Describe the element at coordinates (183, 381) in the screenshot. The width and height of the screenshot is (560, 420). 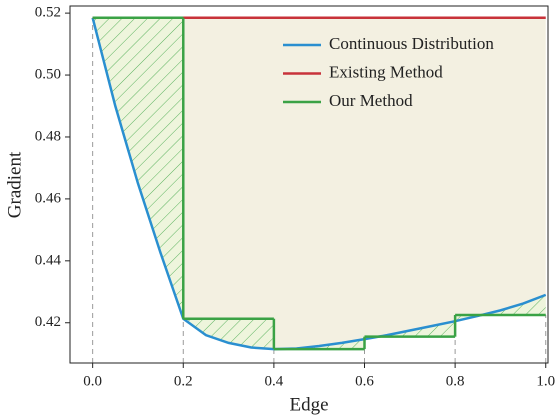
I see `x-tick-label: 0.2` at that location.